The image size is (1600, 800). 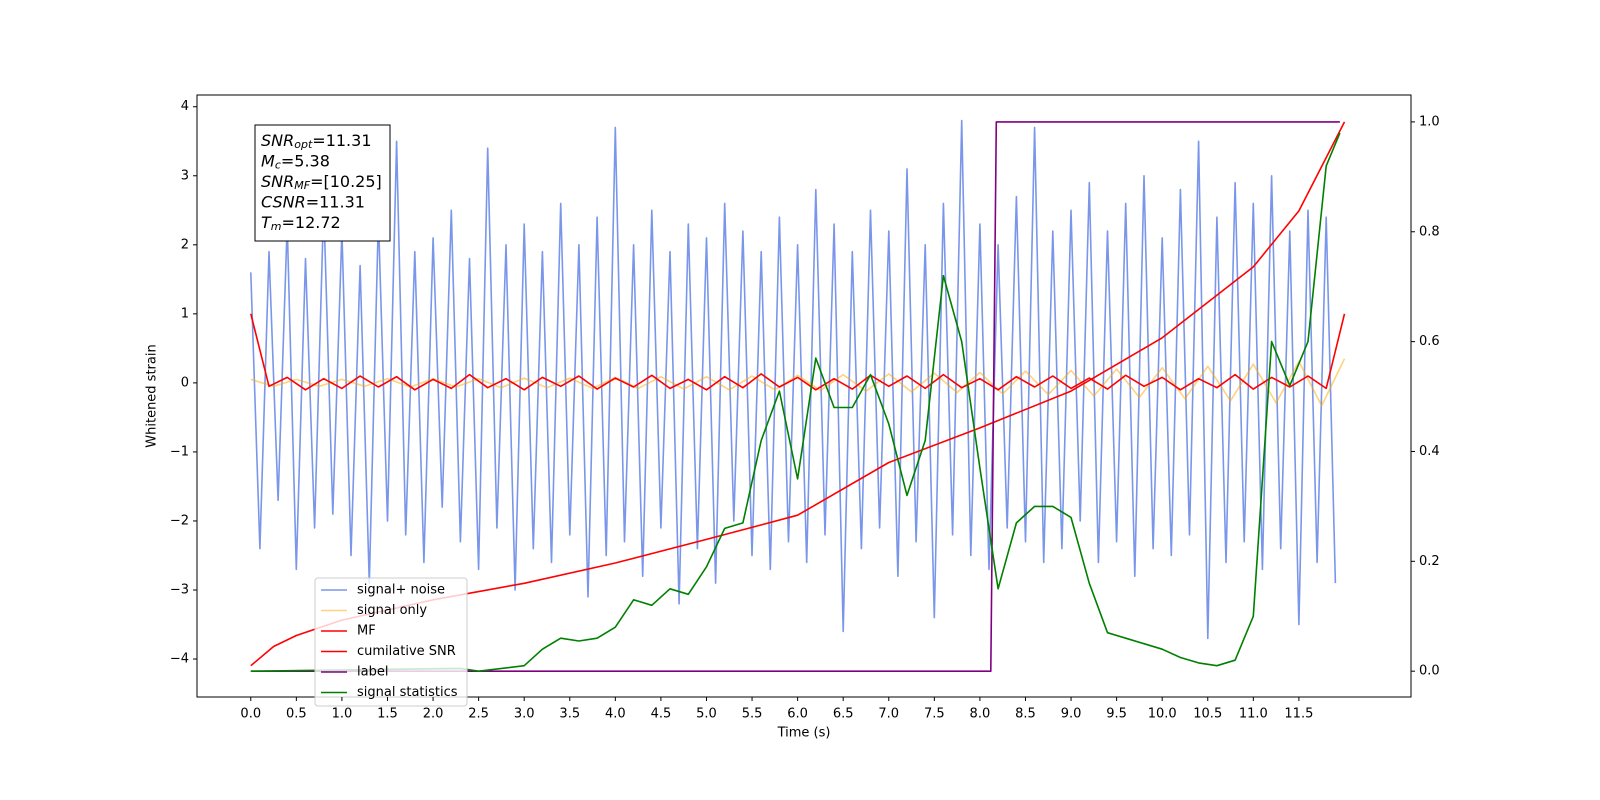 What do you see at coordinates (179, 520) in the screenshot?
I see `y-tick-label: −2` at bounding box center [179, 520].